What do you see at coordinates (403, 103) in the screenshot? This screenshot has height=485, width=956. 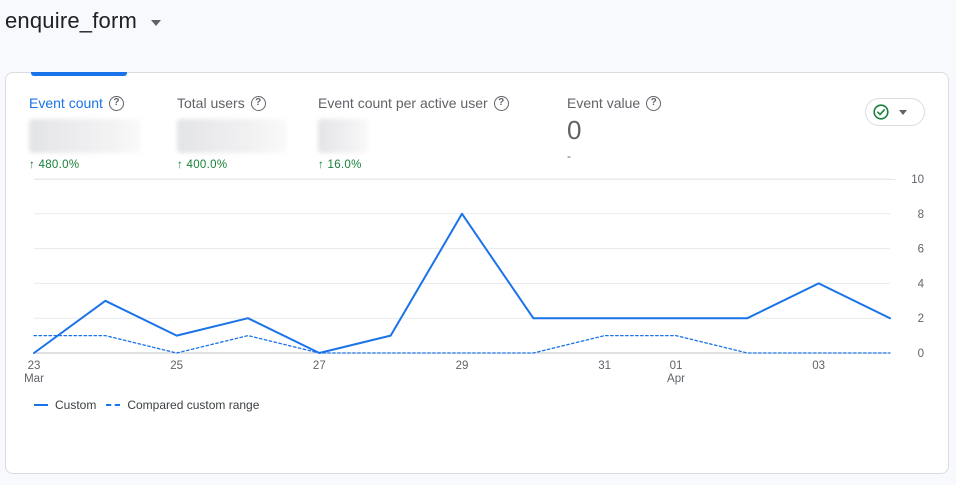 I see `metric-label: Event count per active user` at bounding box center [403, 103].